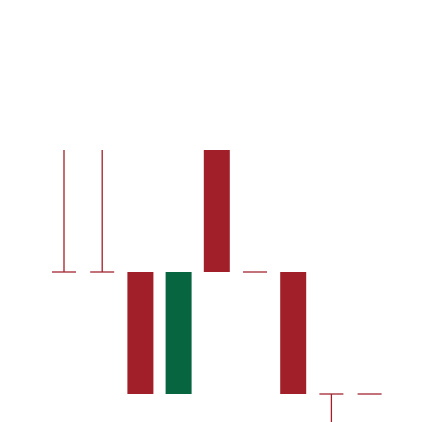  I want to click on candle-body-up, so click(178, 333).